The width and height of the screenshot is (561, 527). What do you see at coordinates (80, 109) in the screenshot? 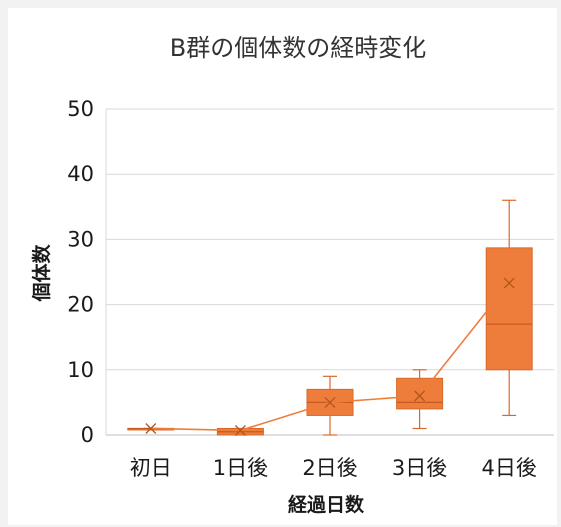
I see `y-tick-label: 50` at bounding box center [80, 109].